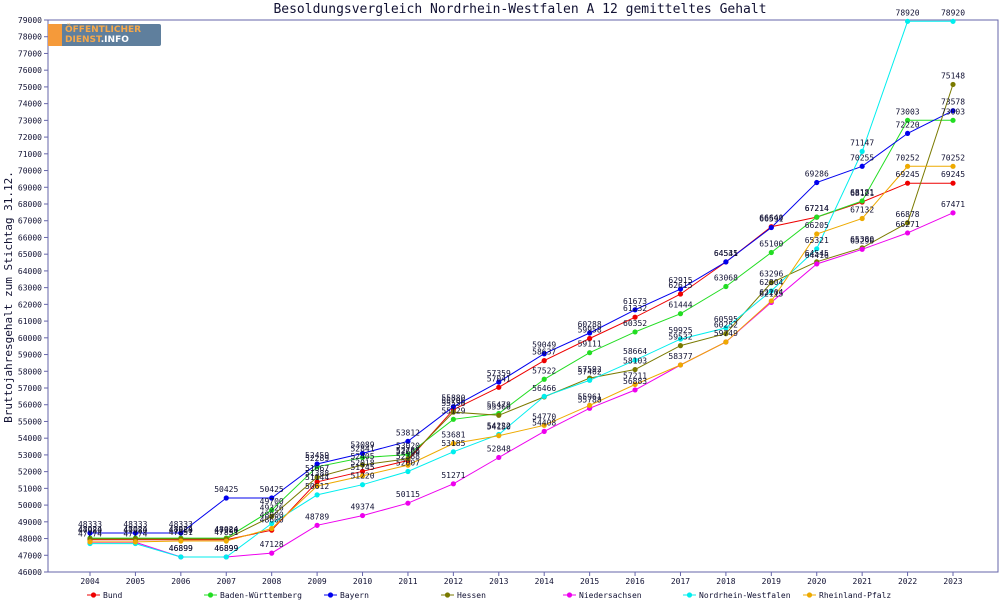 The height and width of the screenshot is (600, 1000). I want to click on data-label-nordrhein-westfalen: 65321, so click(817, 240).